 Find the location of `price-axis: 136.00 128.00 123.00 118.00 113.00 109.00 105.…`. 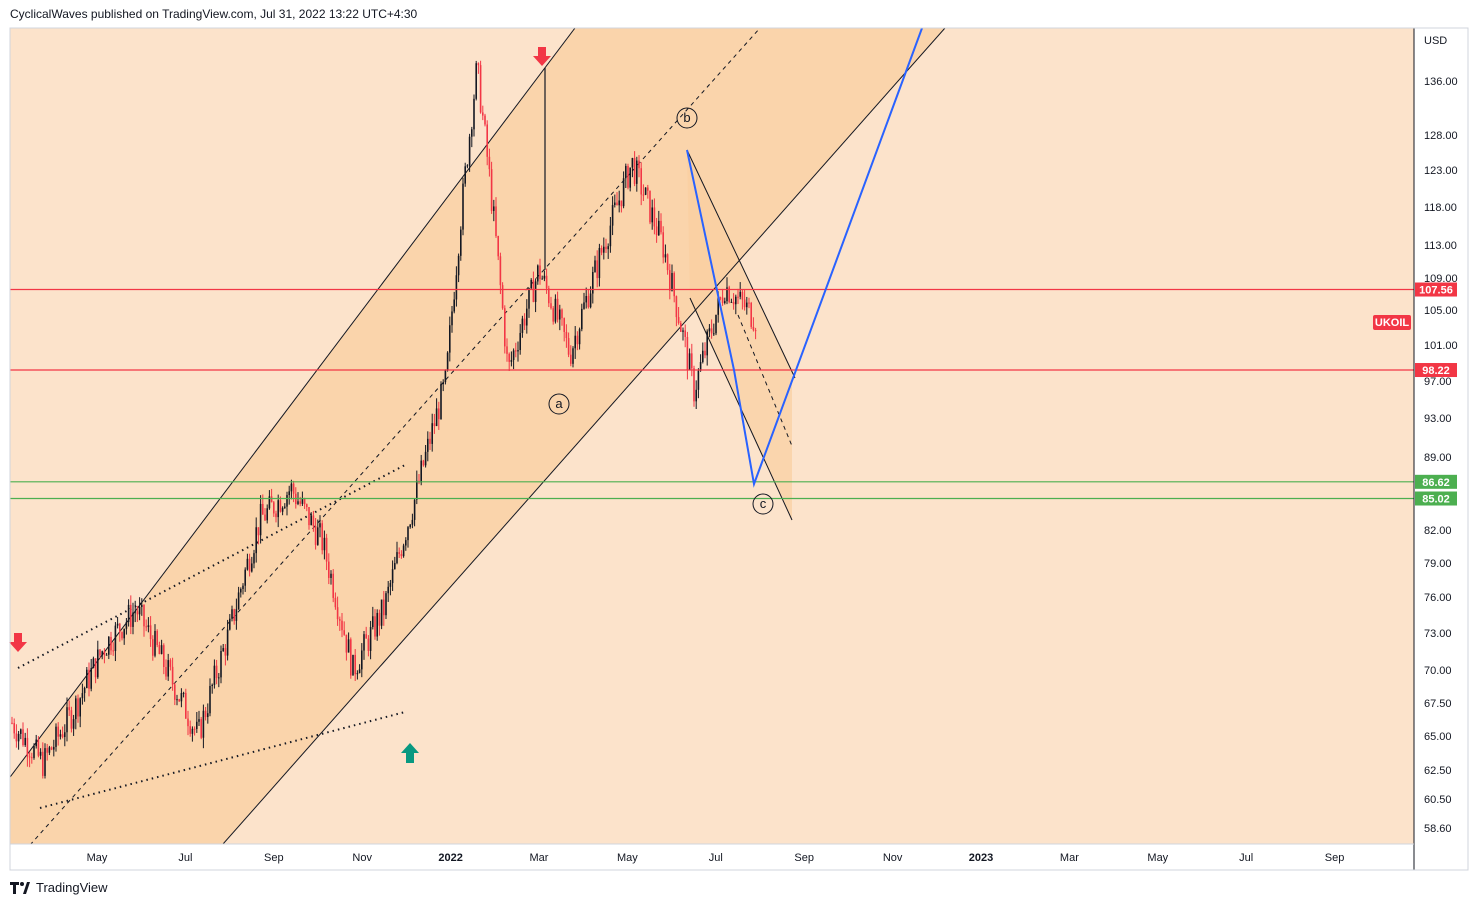

price-axis: 136.00 128.00 123.00 118.00 113.00 109.00 105.… is located at coordinates (1441, 455).